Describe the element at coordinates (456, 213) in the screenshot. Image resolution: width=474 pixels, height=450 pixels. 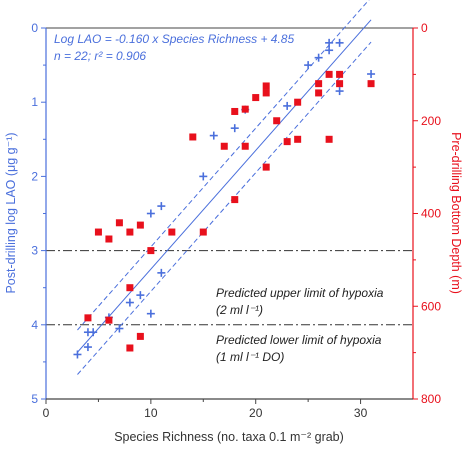
I see `right-axis-label: Pre-drilling Bottom Depth (m)` at that location.